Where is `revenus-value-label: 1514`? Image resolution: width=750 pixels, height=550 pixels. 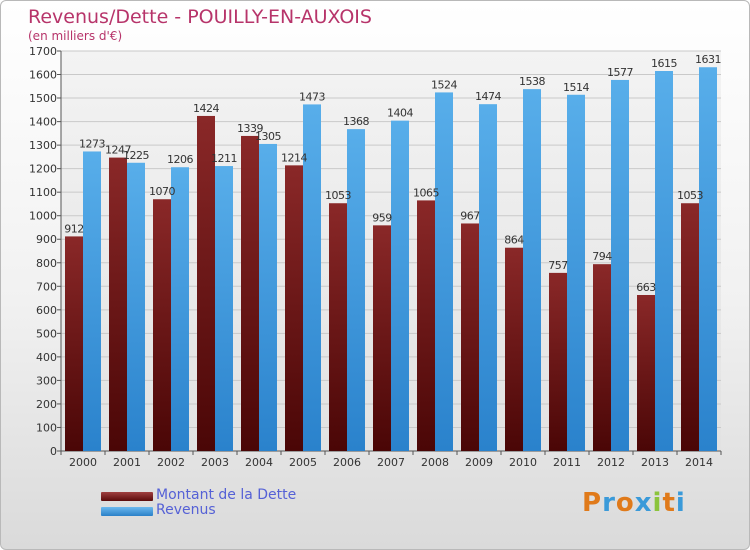
revenus-value-label: 1514 is located at coordinates (576, 87).